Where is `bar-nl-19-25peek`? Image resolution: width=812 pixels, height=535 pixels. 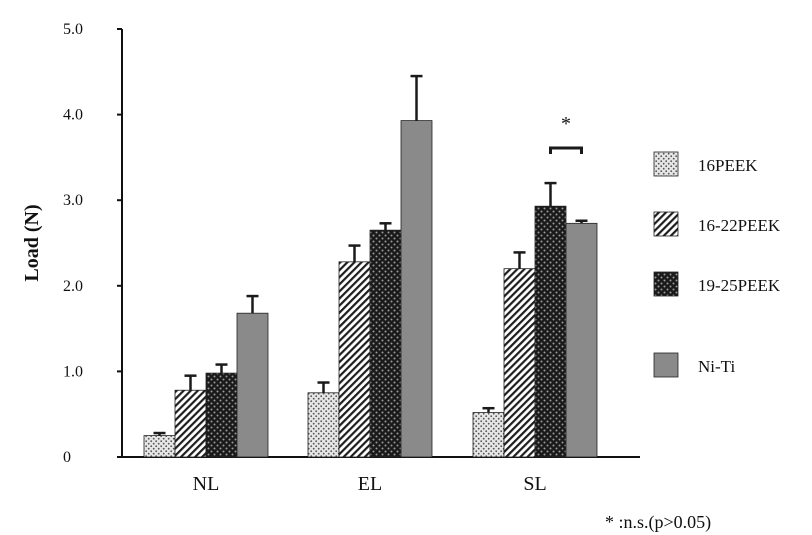 bar-nl-19-25peek is located at coordinates (221, 415).